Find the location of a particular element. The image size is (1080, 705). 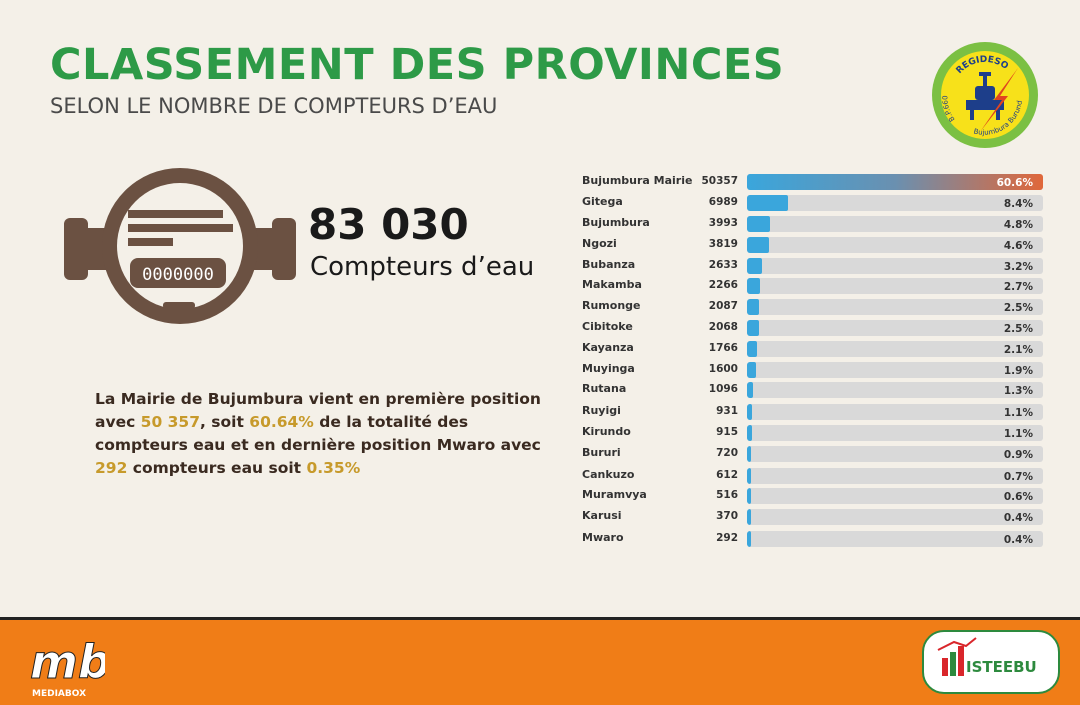

province-value-label: 2087 is located at coordinates (723, 306).